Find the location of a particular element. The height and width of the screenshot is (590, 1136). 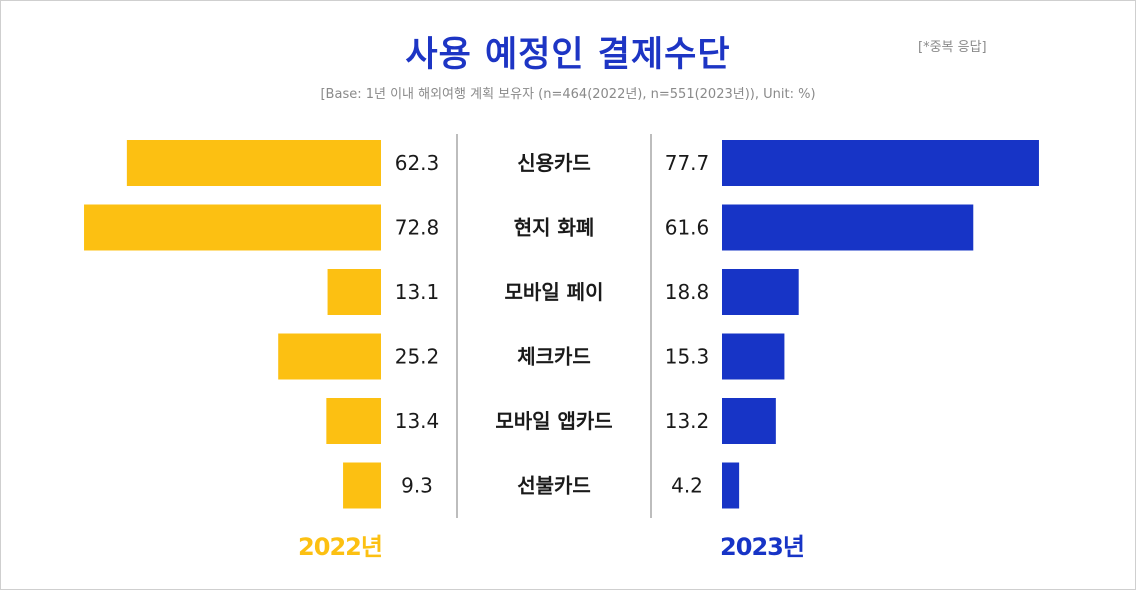

value-label-2023: 4.2 is located at coordinates (687, 486).